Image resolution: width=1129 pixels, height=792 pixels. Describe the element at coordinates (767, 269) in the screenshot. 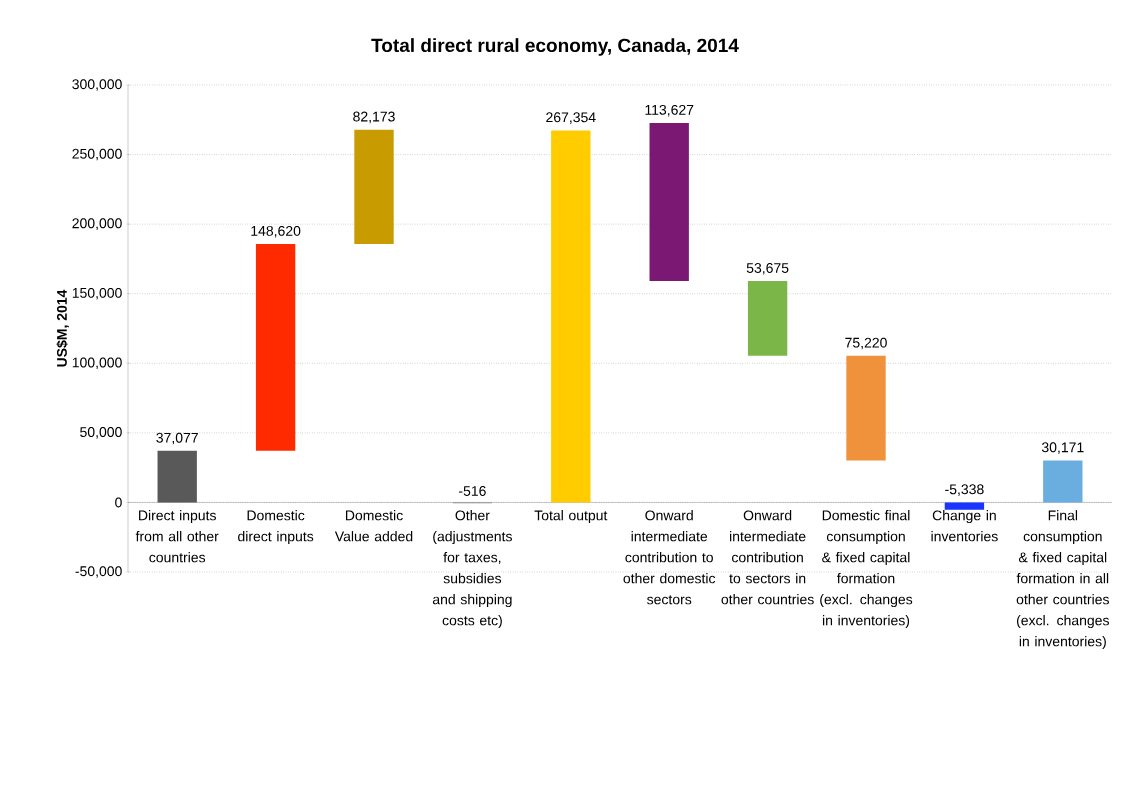

I see `data-label: 53,675` at that location.